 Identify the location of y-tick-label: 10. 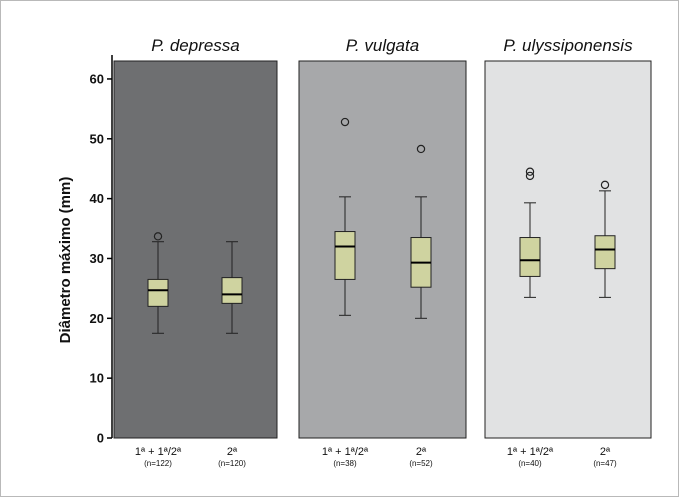
(97, 378).